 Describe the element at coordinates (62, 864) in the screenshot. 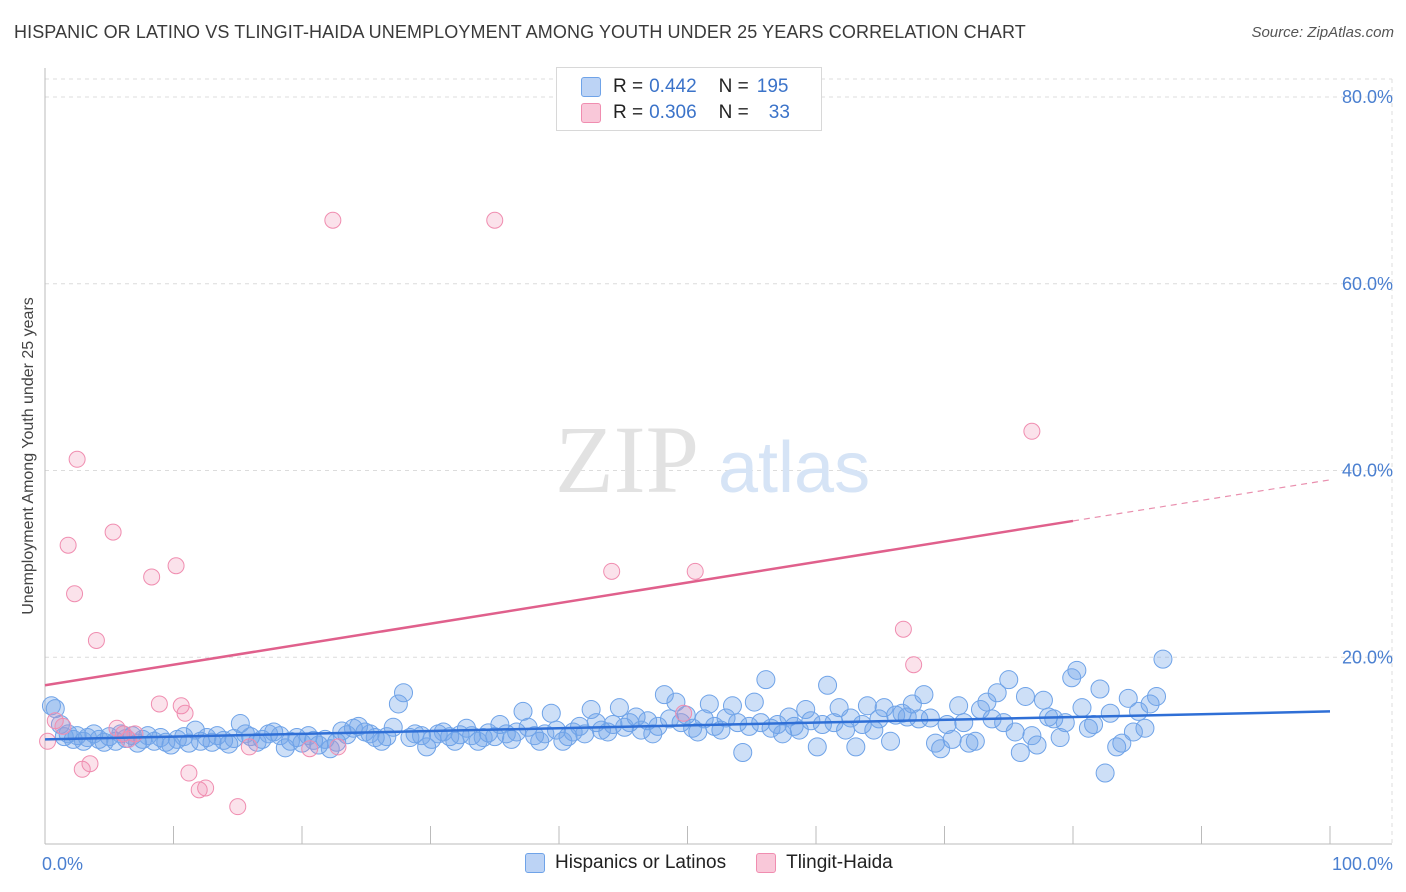

I see `x-tick-label: 0.0%` at that location.